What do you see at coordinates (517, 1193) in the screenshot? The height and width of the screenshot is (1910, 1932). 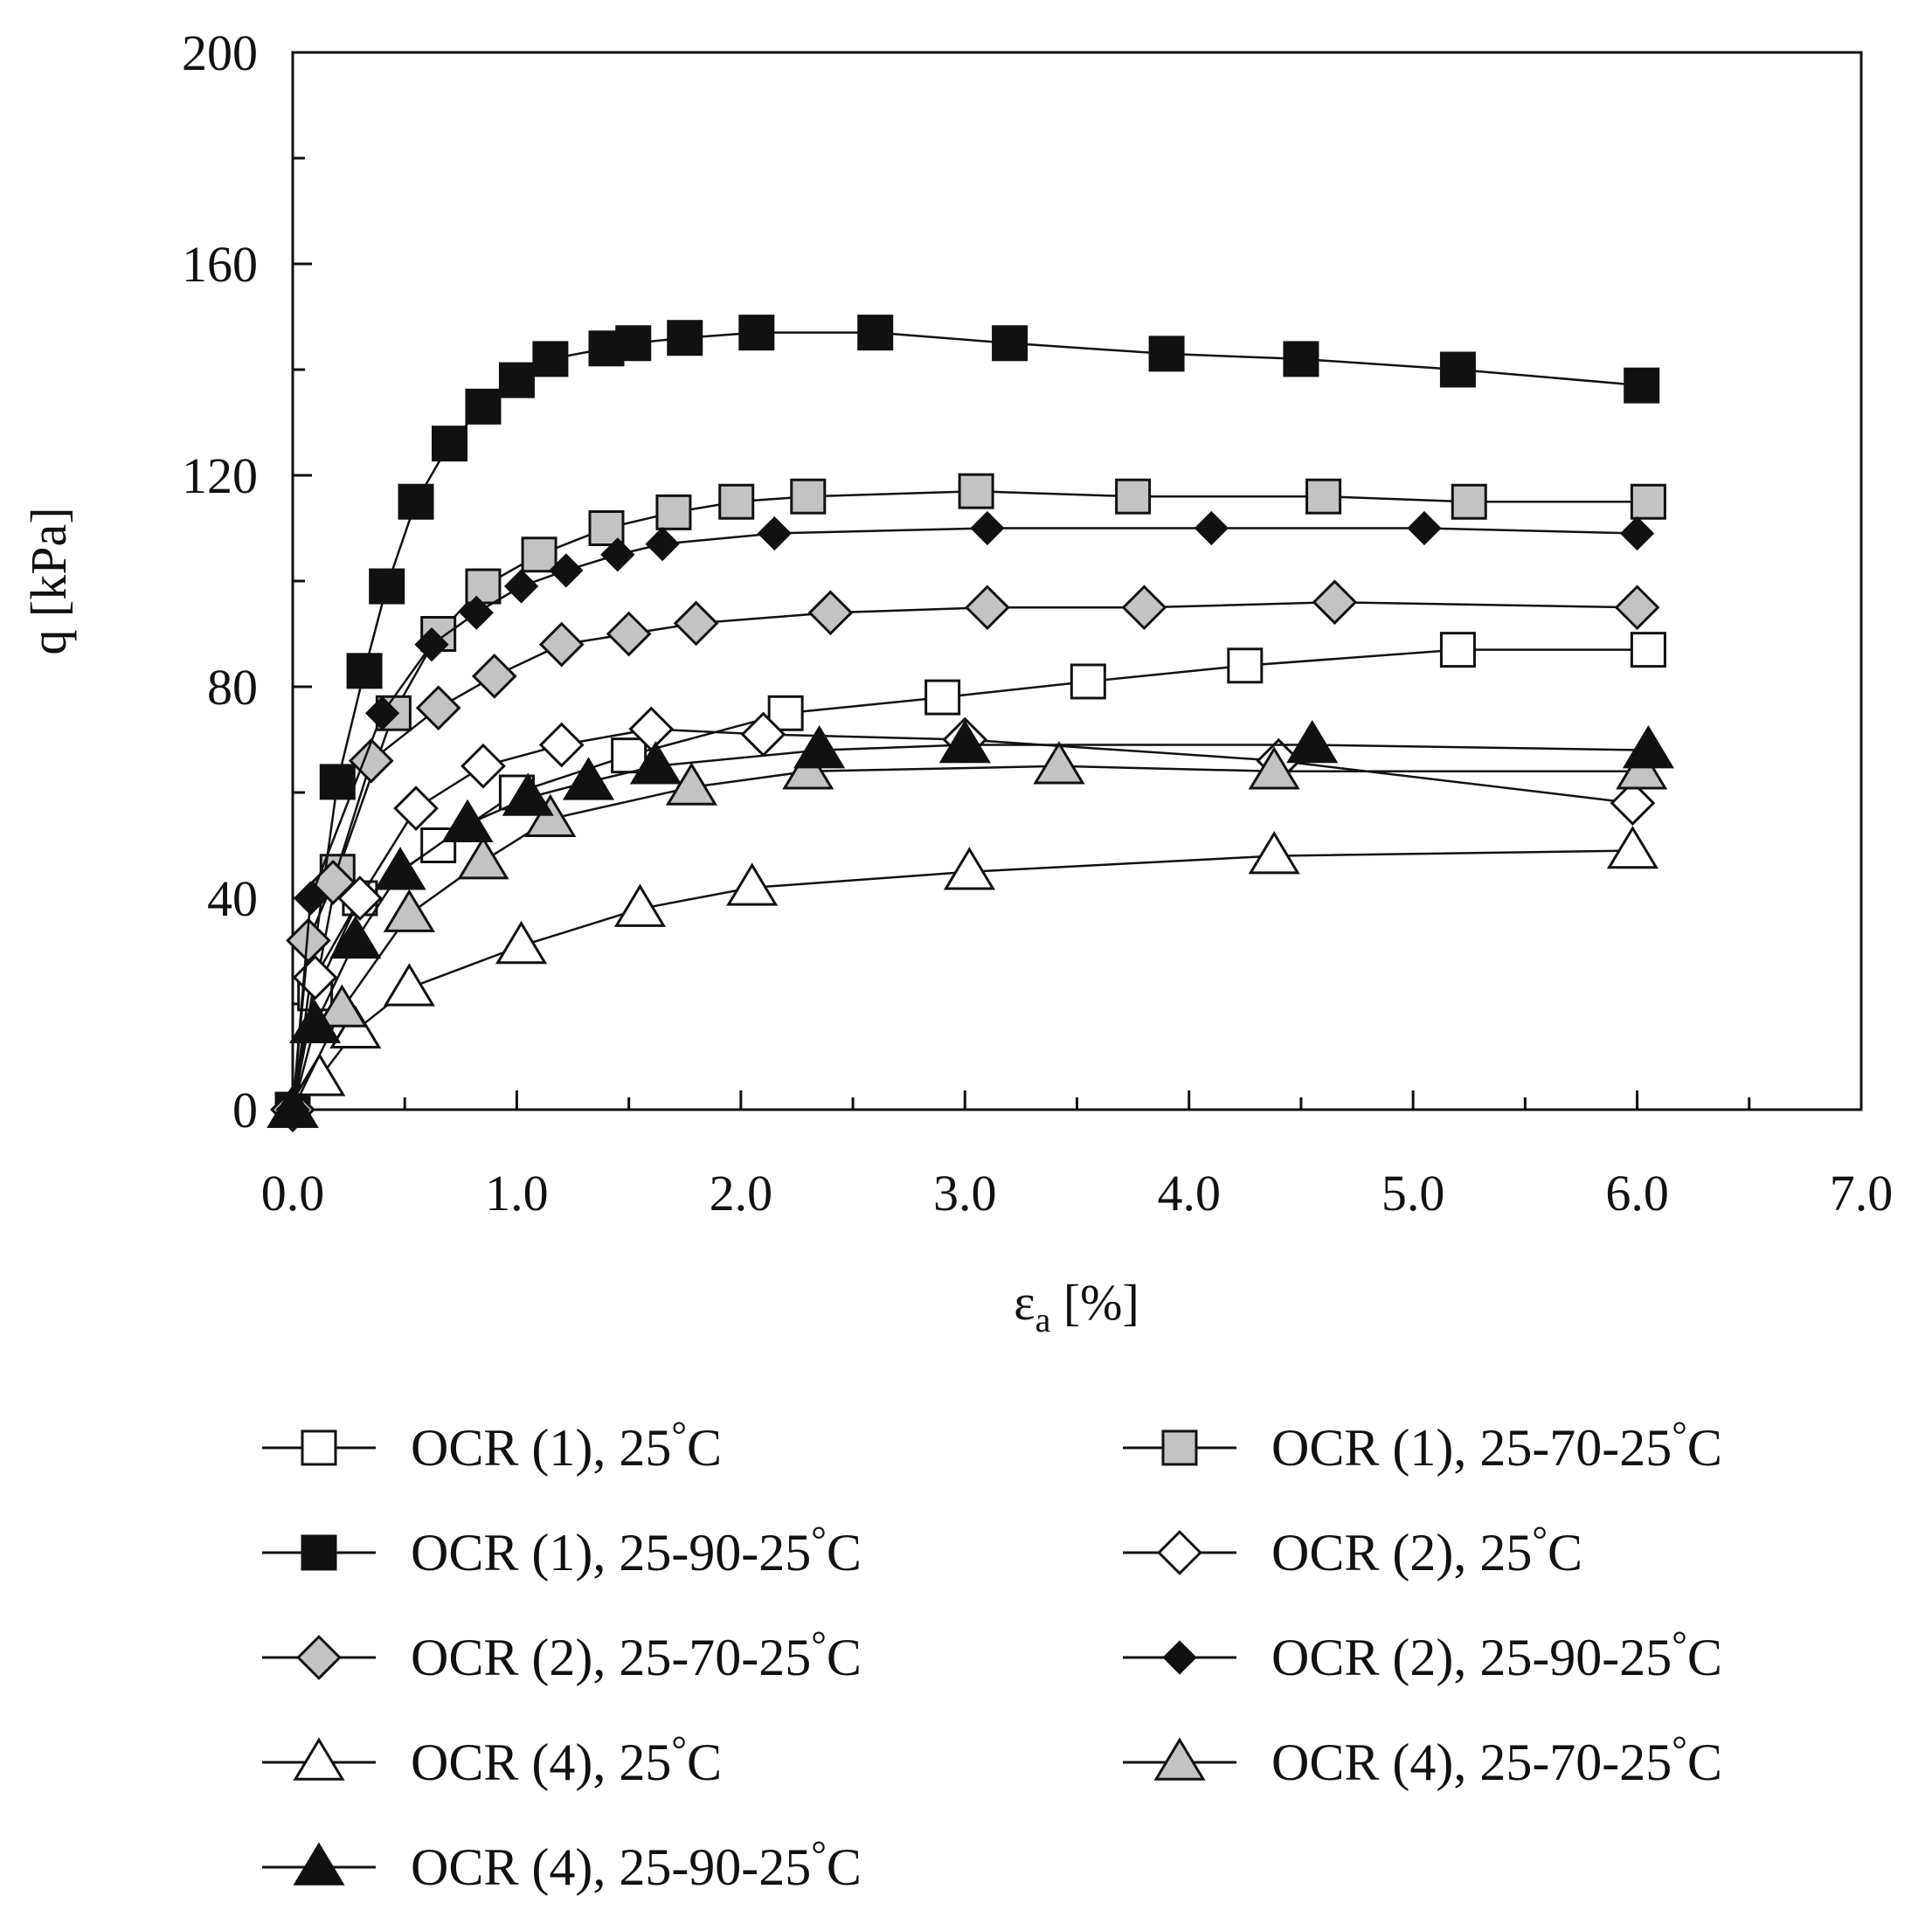 I see `x-tick-label: 1.0` at bounding box center [517, 1193].